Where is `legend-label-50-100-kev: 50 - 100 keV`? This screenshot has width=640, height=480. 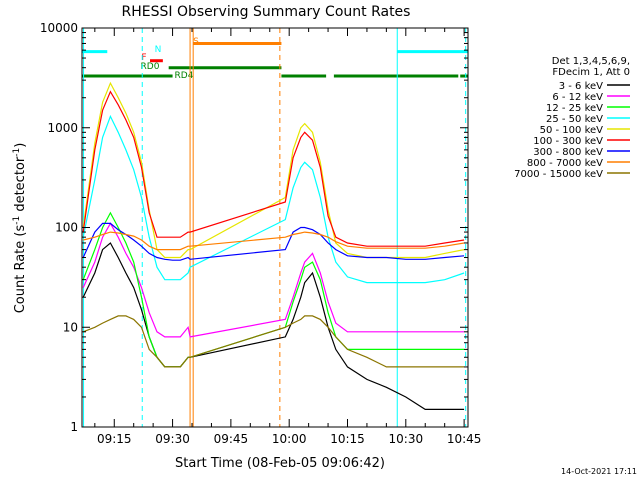 legend-label-50-100-kev: 50 - 100 keV is located at coordinates (572, 130).